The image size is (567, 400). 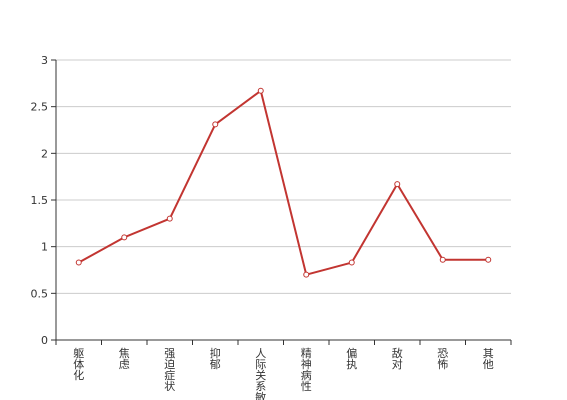 I want to click on x-category-label: 躯体化, so click(x=78, y=364).